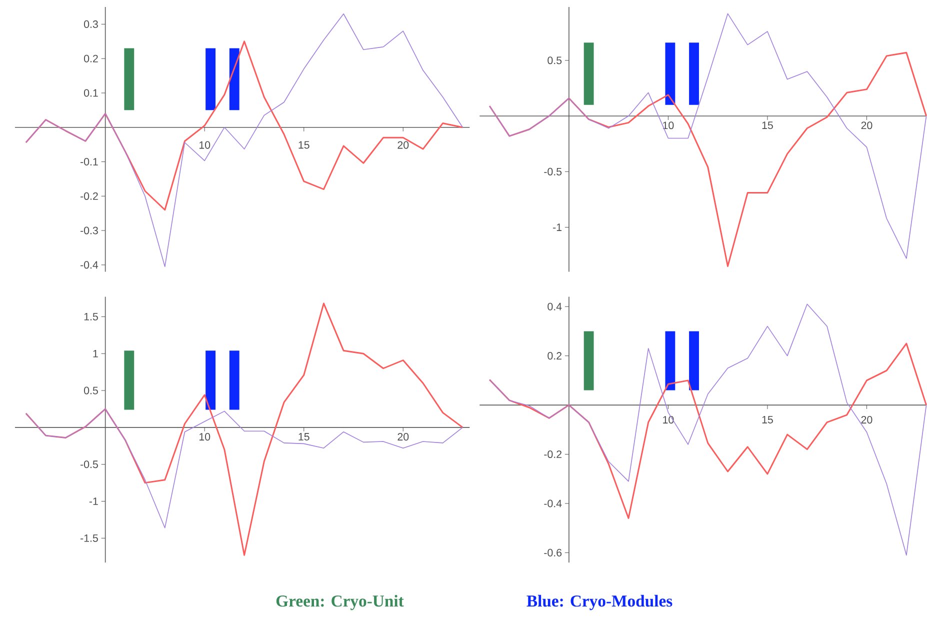 This screenshot has width=927, height=618. I want to click on y-tick-label: -1.5, so click(89, 538).